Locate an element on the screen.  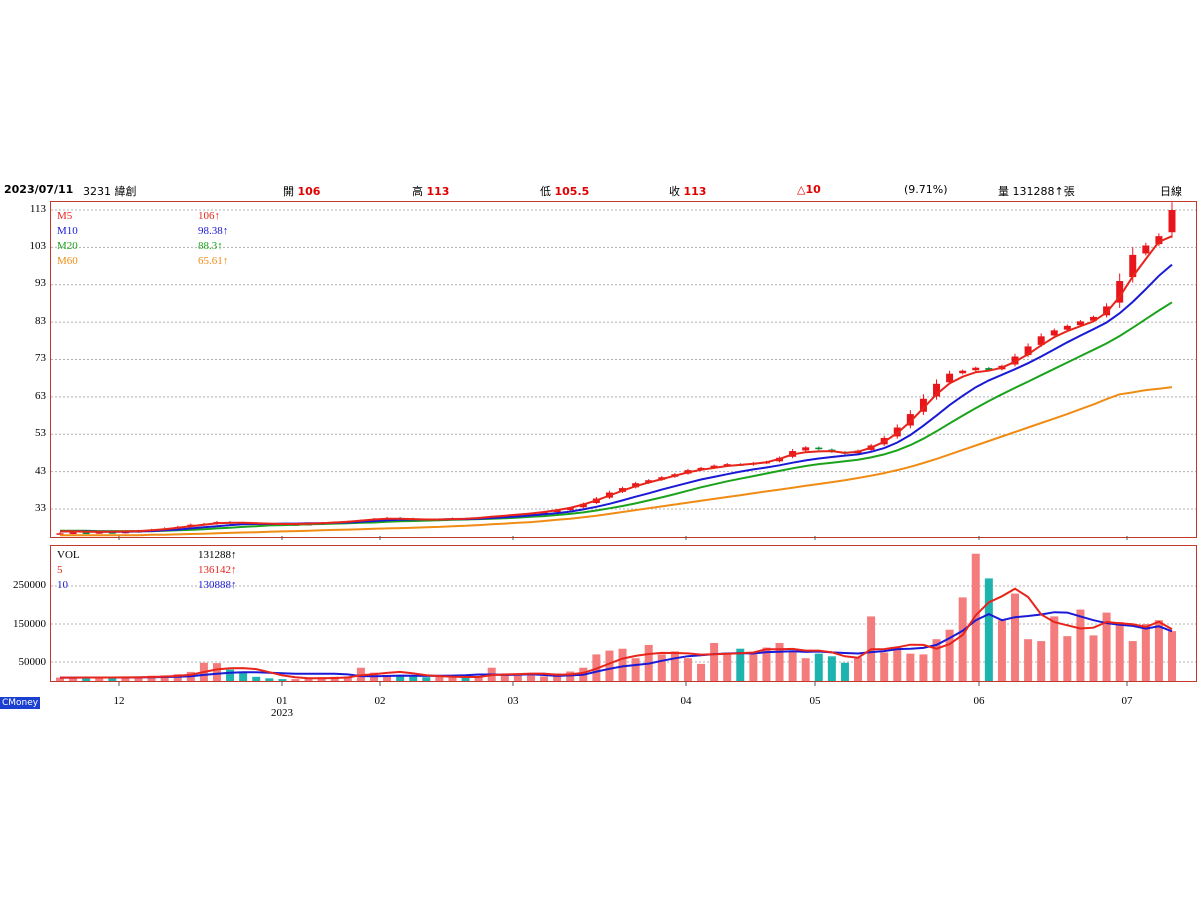
x-tick: 05 is located at coordinates (815, 701).